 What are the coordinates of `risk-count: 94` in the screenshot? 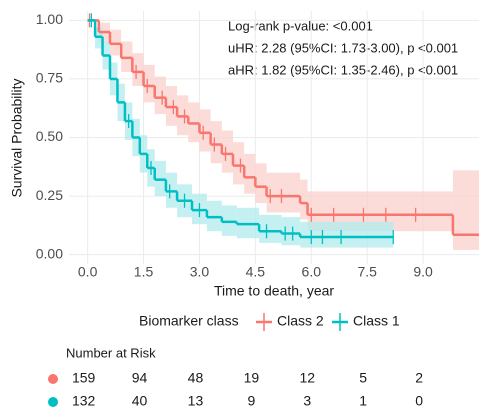 It's located at (140, 378).